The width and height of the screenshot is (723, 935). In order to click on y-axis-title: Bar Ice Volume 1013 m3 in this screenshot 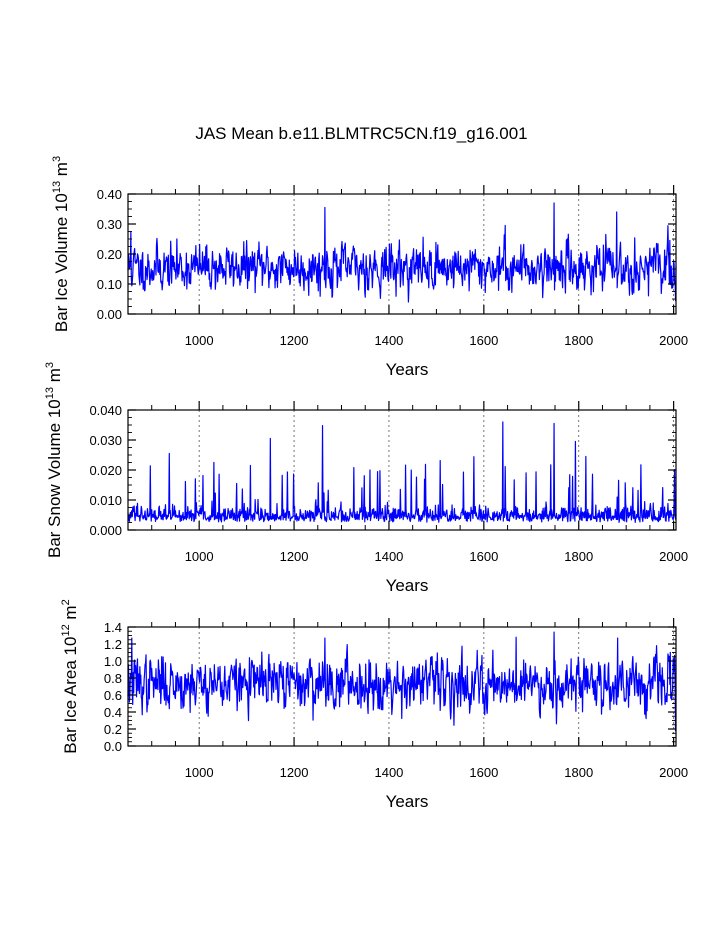, I will do `click(61, 244)`.